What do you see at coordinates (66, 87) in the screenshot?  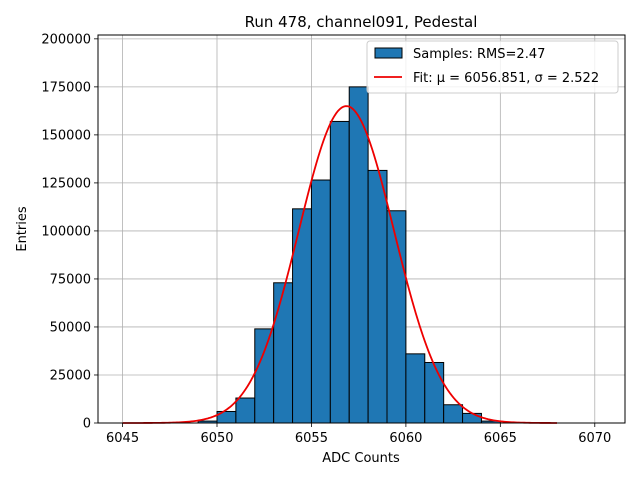 I see `y-tick-label: 175000` at bounding box center [66, 87].